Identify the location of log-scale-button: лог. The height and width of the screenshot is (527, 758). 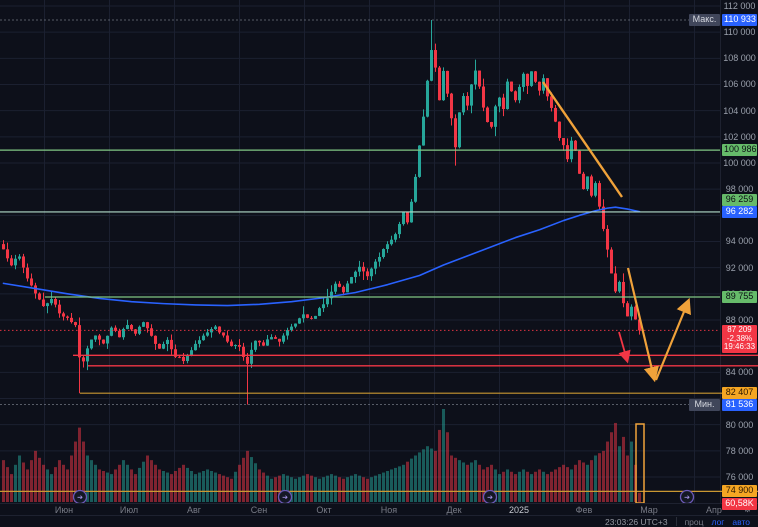
(718, 521).